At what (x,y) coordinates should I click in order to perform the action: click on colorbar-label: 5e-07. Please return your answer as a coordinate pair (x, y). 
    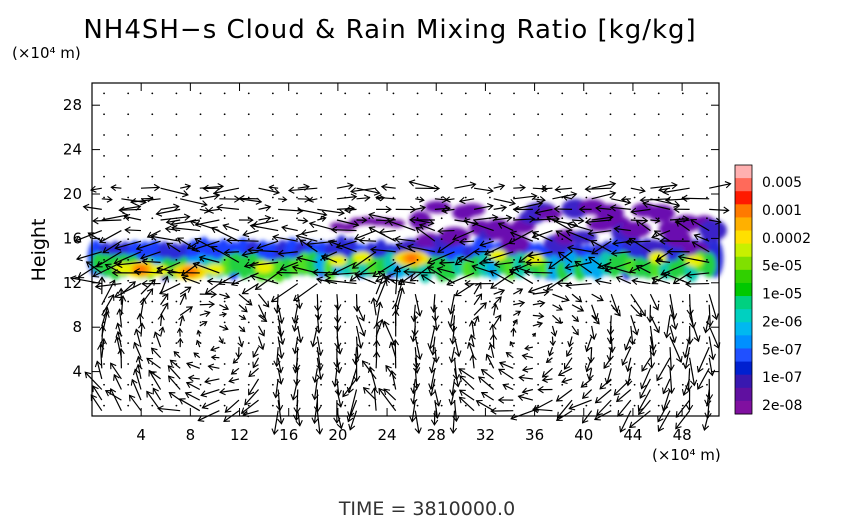
    Looking at the image, I should click on (782, 350).